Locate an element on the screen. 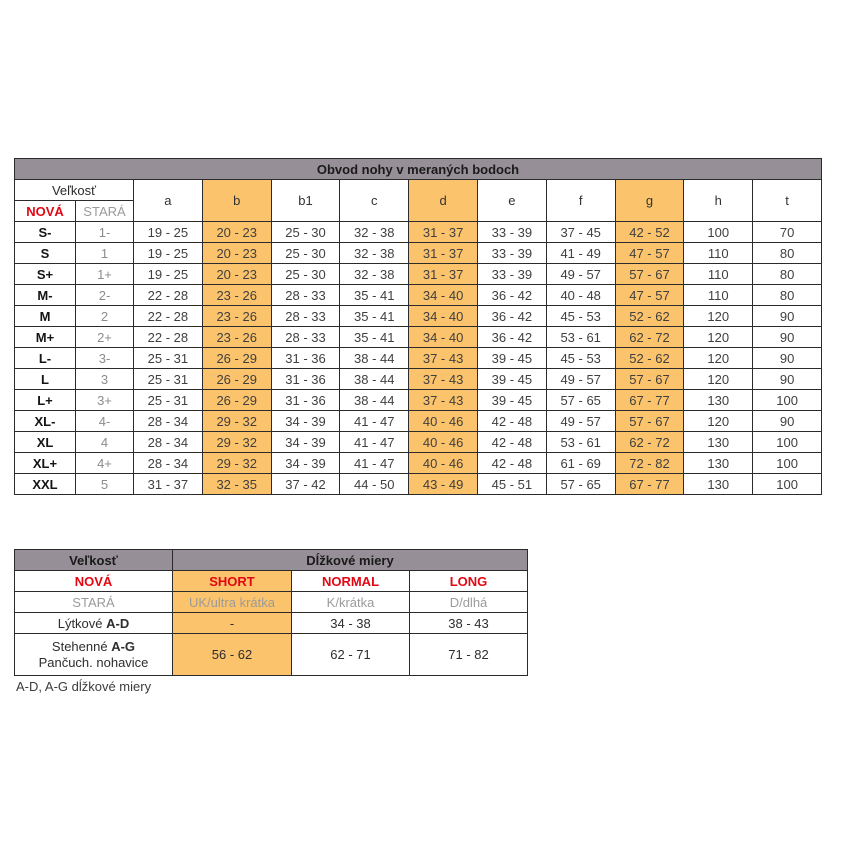 The width and height of the screenshot is (850, 850). measure-cell-g: 72 - 82 is located at coordinates (649, 463).